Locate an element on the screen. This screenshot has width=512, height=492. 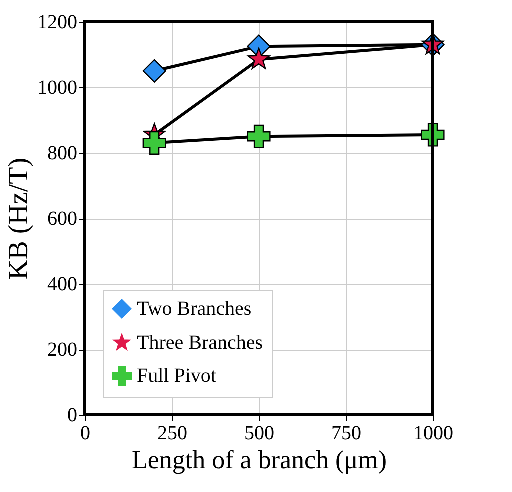
legend-label: Two Branches is located at coordinates (194, 309).